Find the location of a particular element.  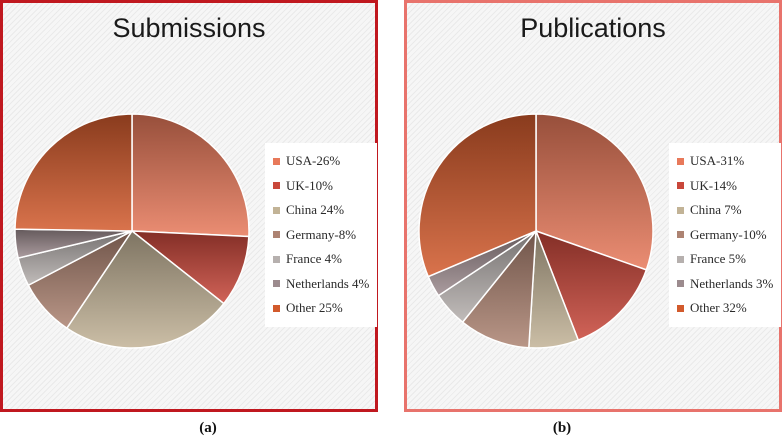

legend-item: Other 32% is located at coordinates (725, 308).